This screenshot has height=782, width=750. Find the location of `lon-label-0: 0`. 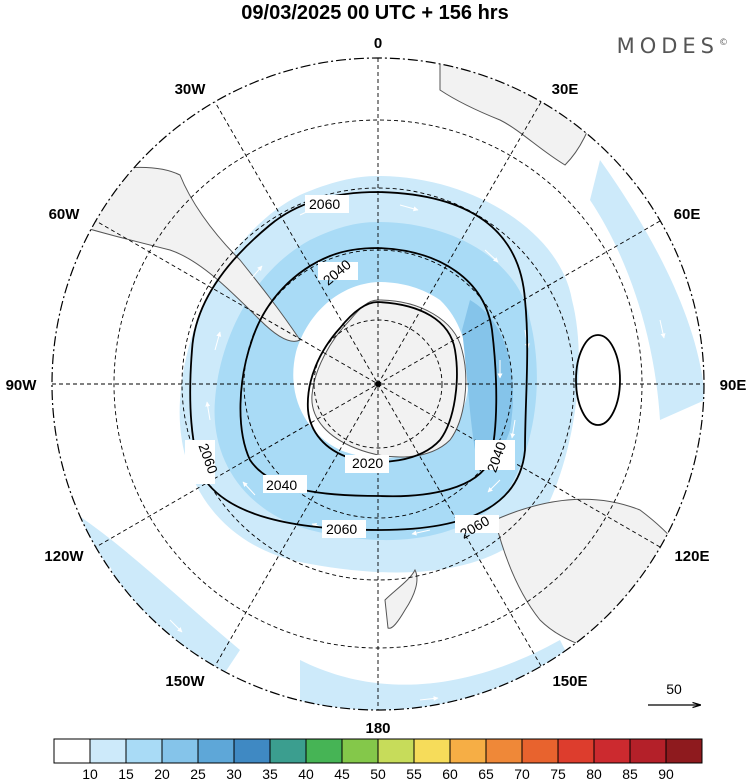

lon-label-0: 0 is located at coordinates (378, 43).